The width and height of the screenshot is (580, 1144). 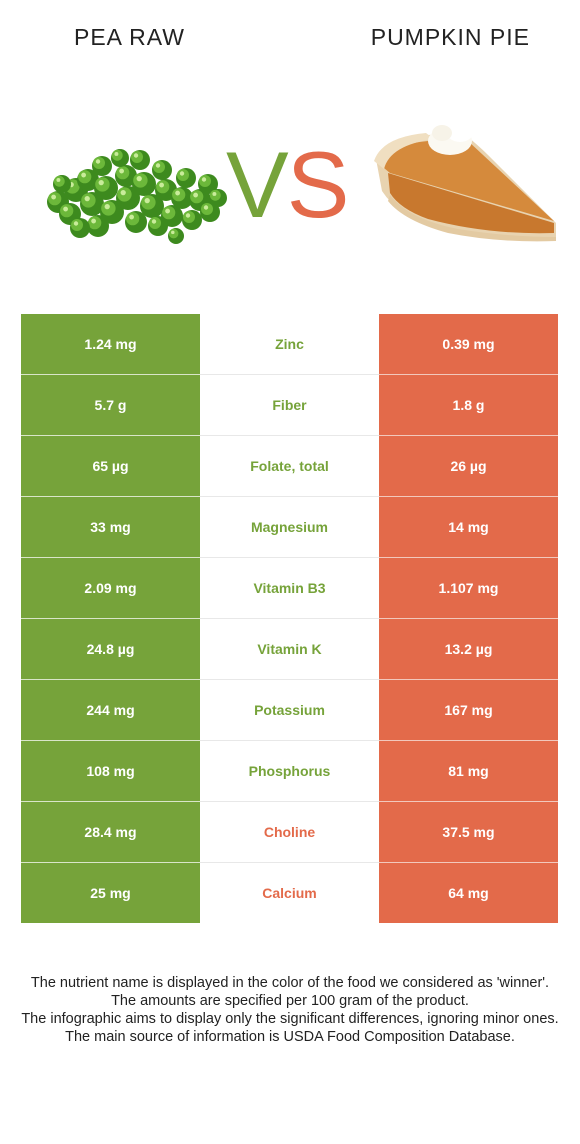 I want to click on table-row: 244 mg Potassium 167 mg, so click(x=289, y=710).